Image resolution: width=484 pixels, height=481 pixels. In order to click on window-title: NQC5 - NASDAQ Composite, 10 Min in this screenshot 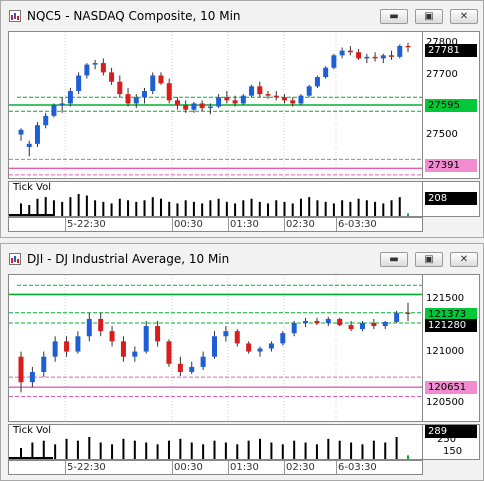, I will do `click(134, 16)`.